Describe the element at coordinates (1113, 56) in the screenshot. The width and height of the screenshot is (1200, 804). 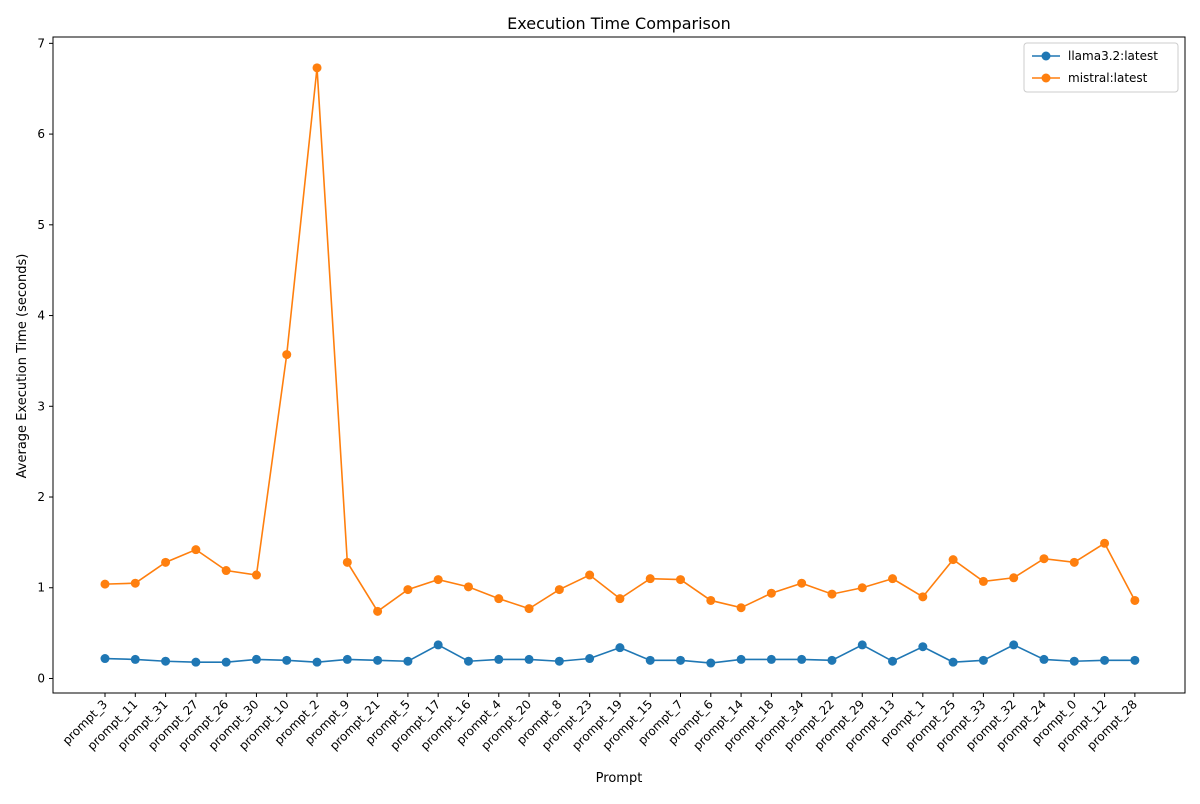
I see `legend-label: llama3.2:latest` at that location.